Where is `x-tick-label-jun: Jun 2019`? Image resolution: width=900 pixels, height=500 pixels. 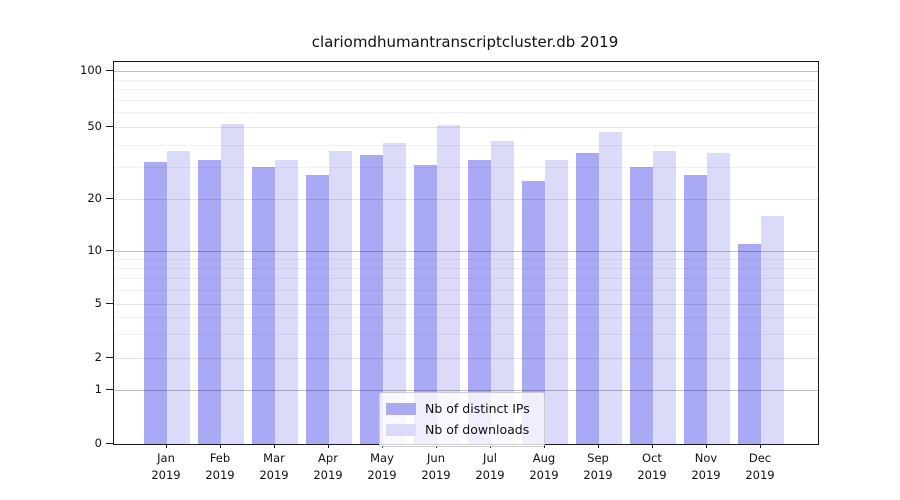 x-tick-label-jun: Jun 2019 is located at coordinates (436, 467).